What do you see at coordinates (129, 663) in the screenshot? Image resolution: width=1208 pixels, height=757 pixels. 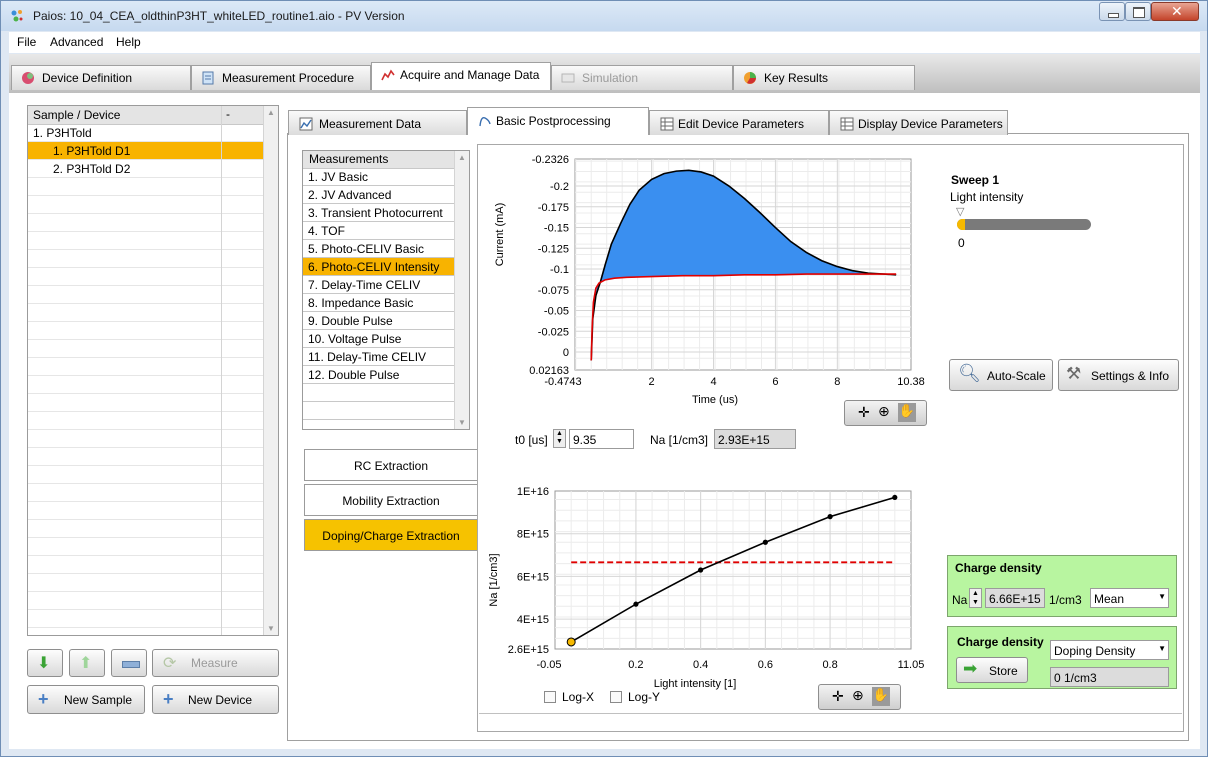 I see `remove-button` at bounding box center [129, 663].